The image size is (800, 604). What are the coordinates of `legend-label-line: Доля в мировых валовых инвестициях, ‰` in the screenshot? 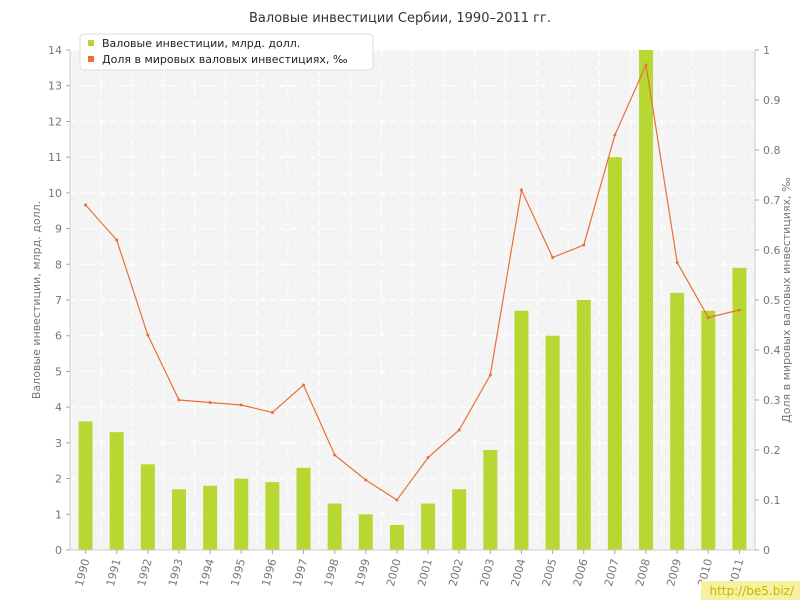 It's located at (225, 59).